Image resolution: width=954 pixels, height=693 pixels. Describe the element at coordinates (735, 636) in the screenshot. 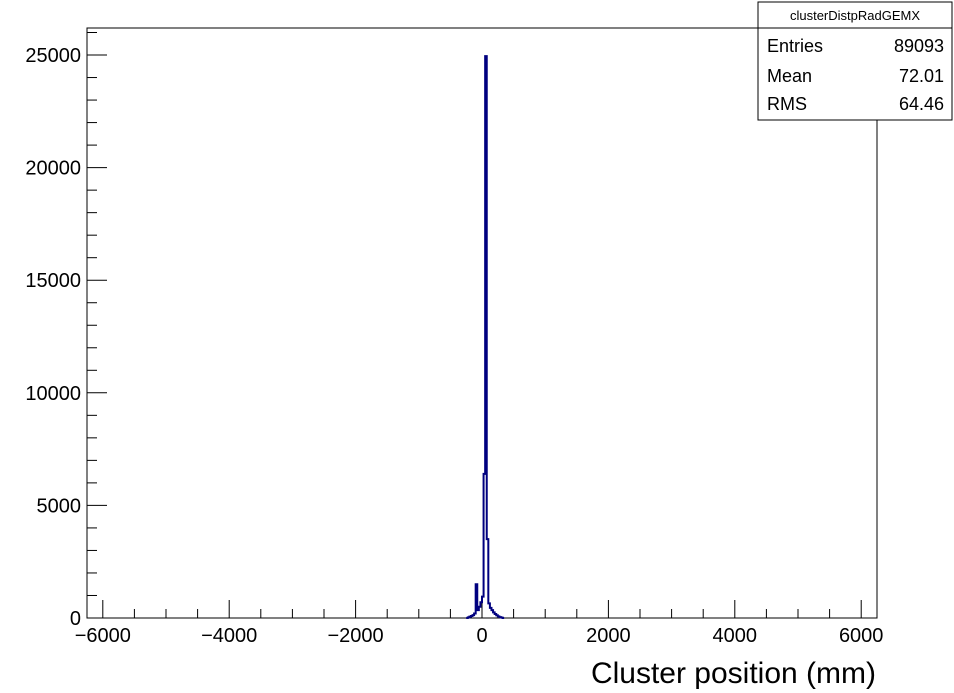

I see `x-tick-label: 4000` at that location.